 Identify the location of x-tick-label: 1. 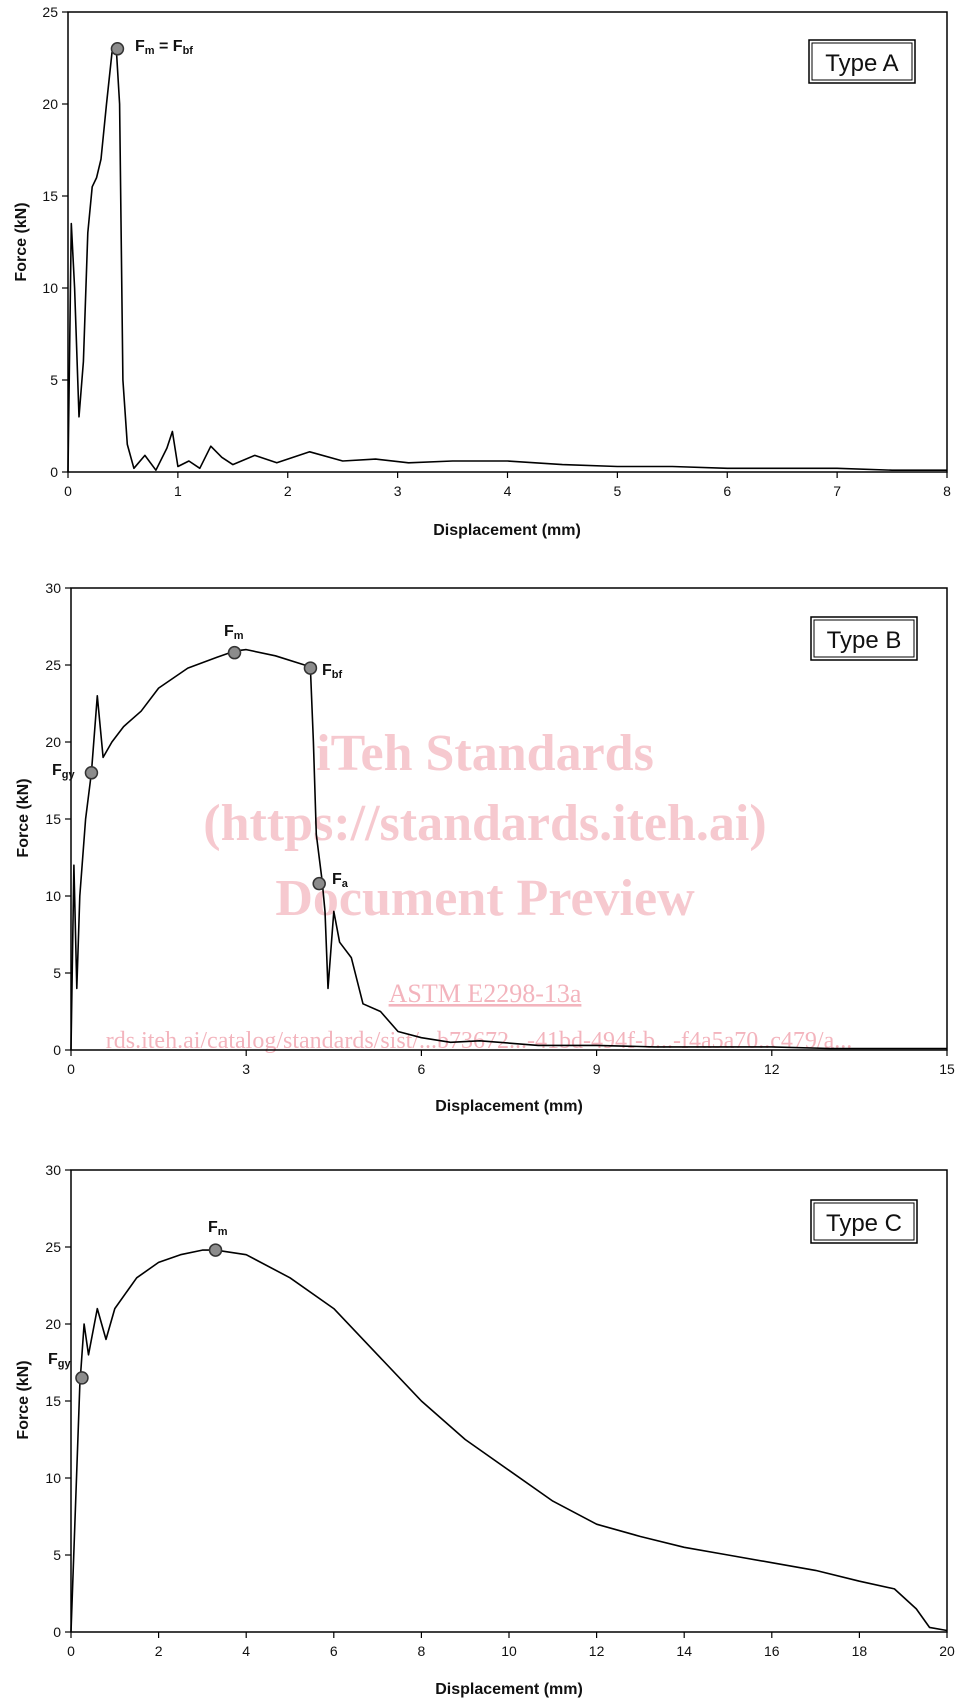
(178, 491).